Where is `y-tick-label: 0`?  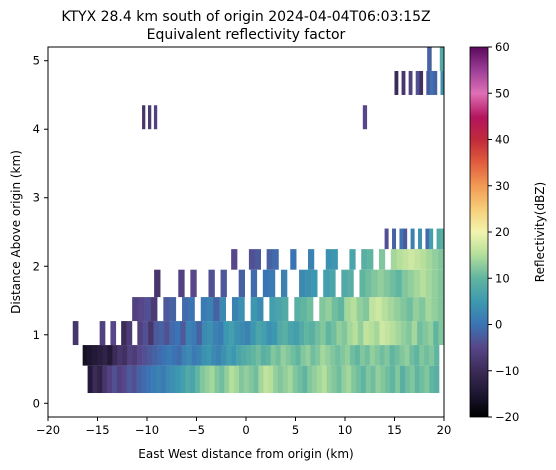 y-tick-label: 0 is located at coordinates (36, 403).